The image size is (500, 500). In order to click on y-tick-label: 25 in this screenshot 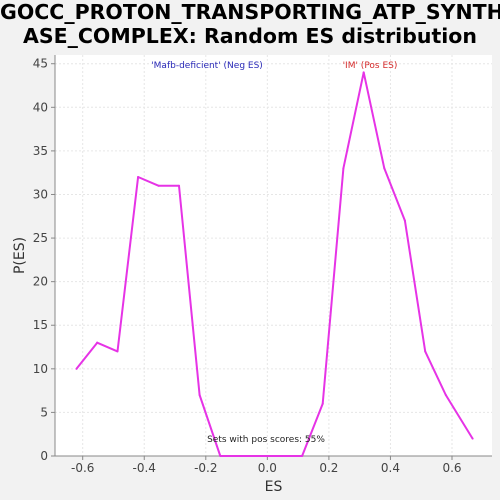, I will do `click(40, 238)`.